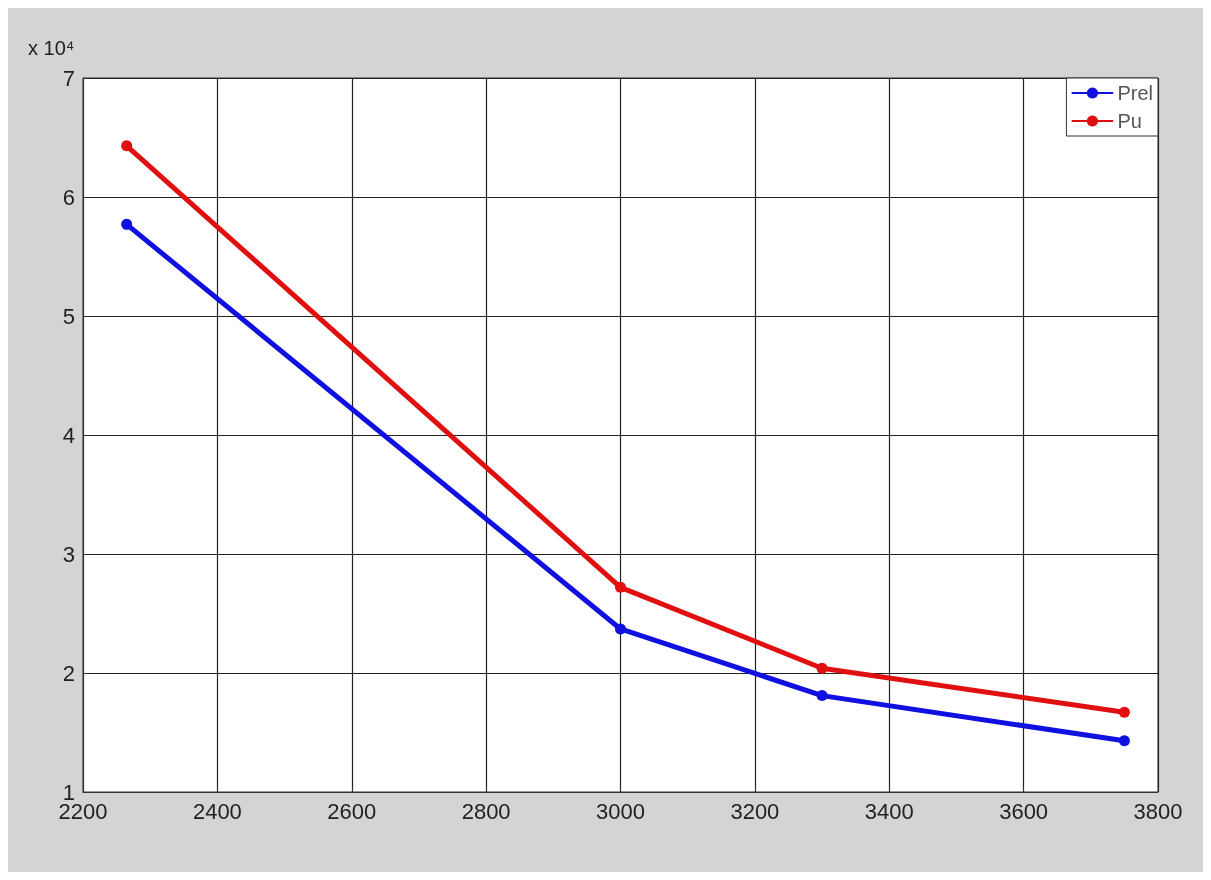 This screenshot has width=1211, height=880. I want to click on x-tick-label: 2400, so click(217, 811).